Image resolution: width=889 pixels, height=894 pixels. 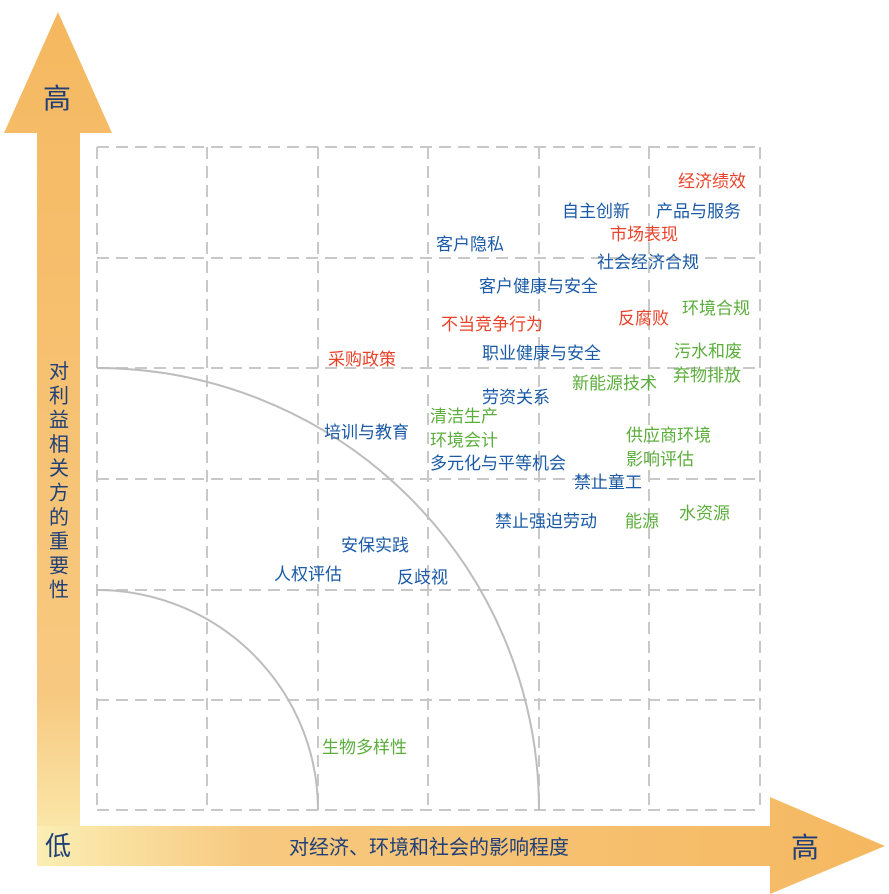 What do you see at coordinates (464, 417) in the screenshot?
I see `topic-label: 清洁生产` at bounding box center [464, 417].